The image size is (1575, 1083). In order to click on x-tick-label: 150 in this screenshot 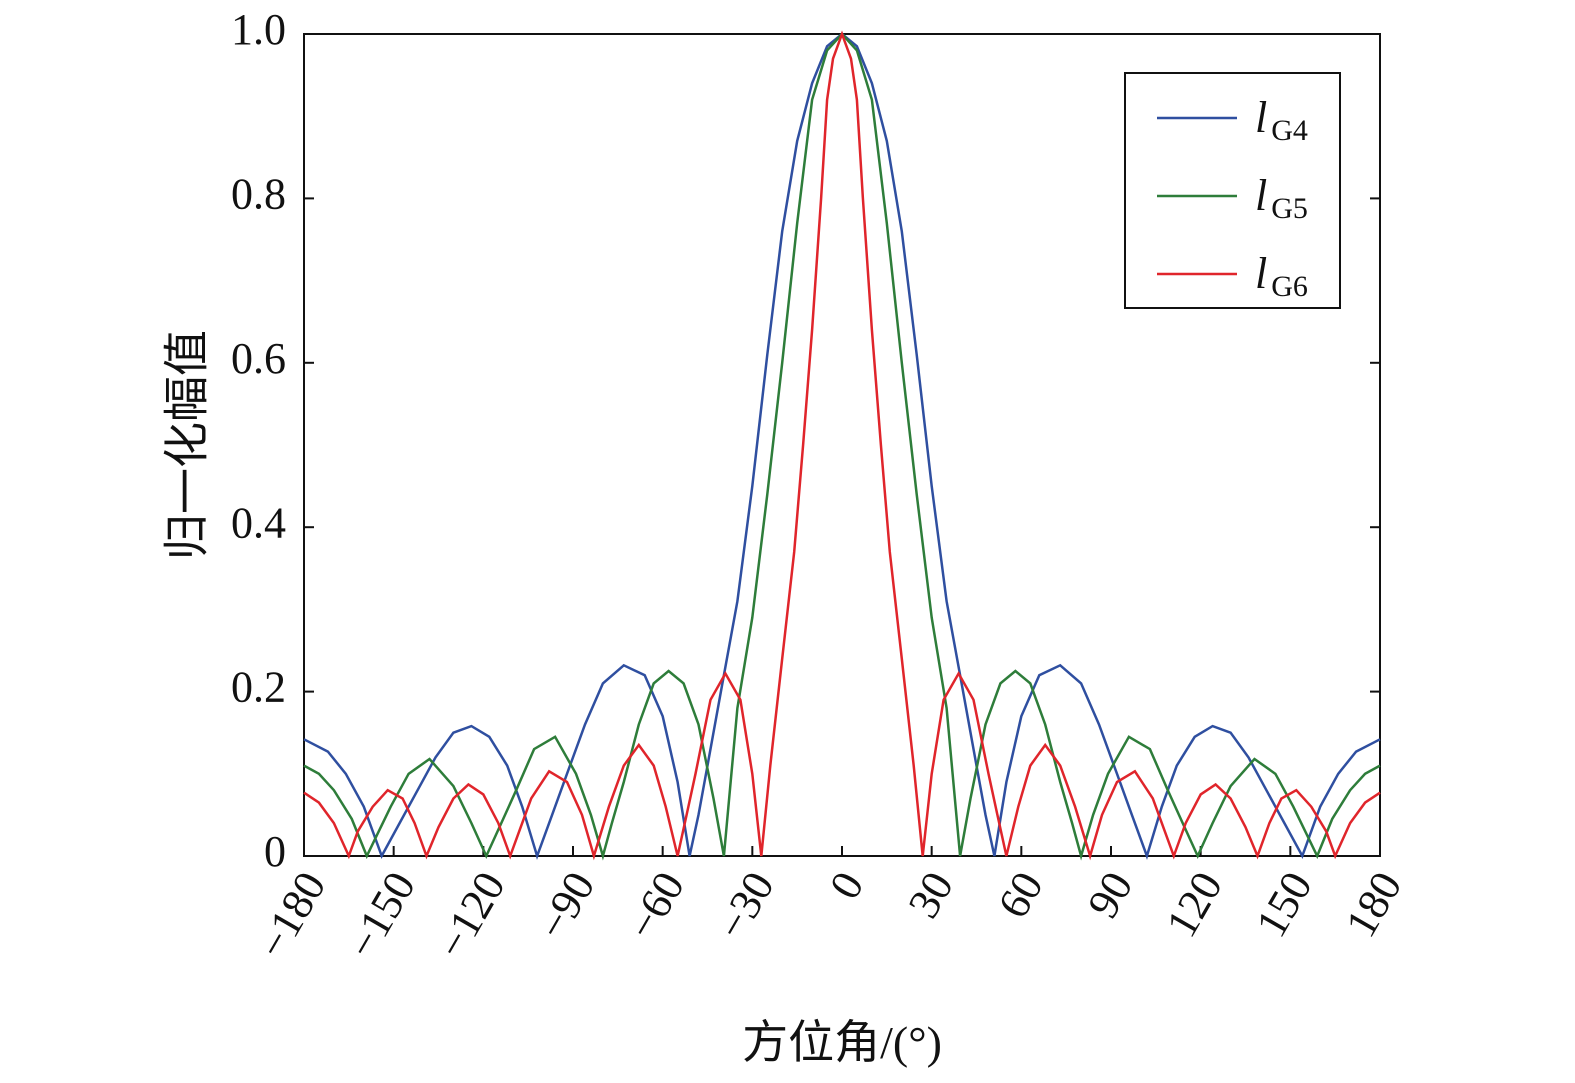, I will do `click(1283, 905)`.